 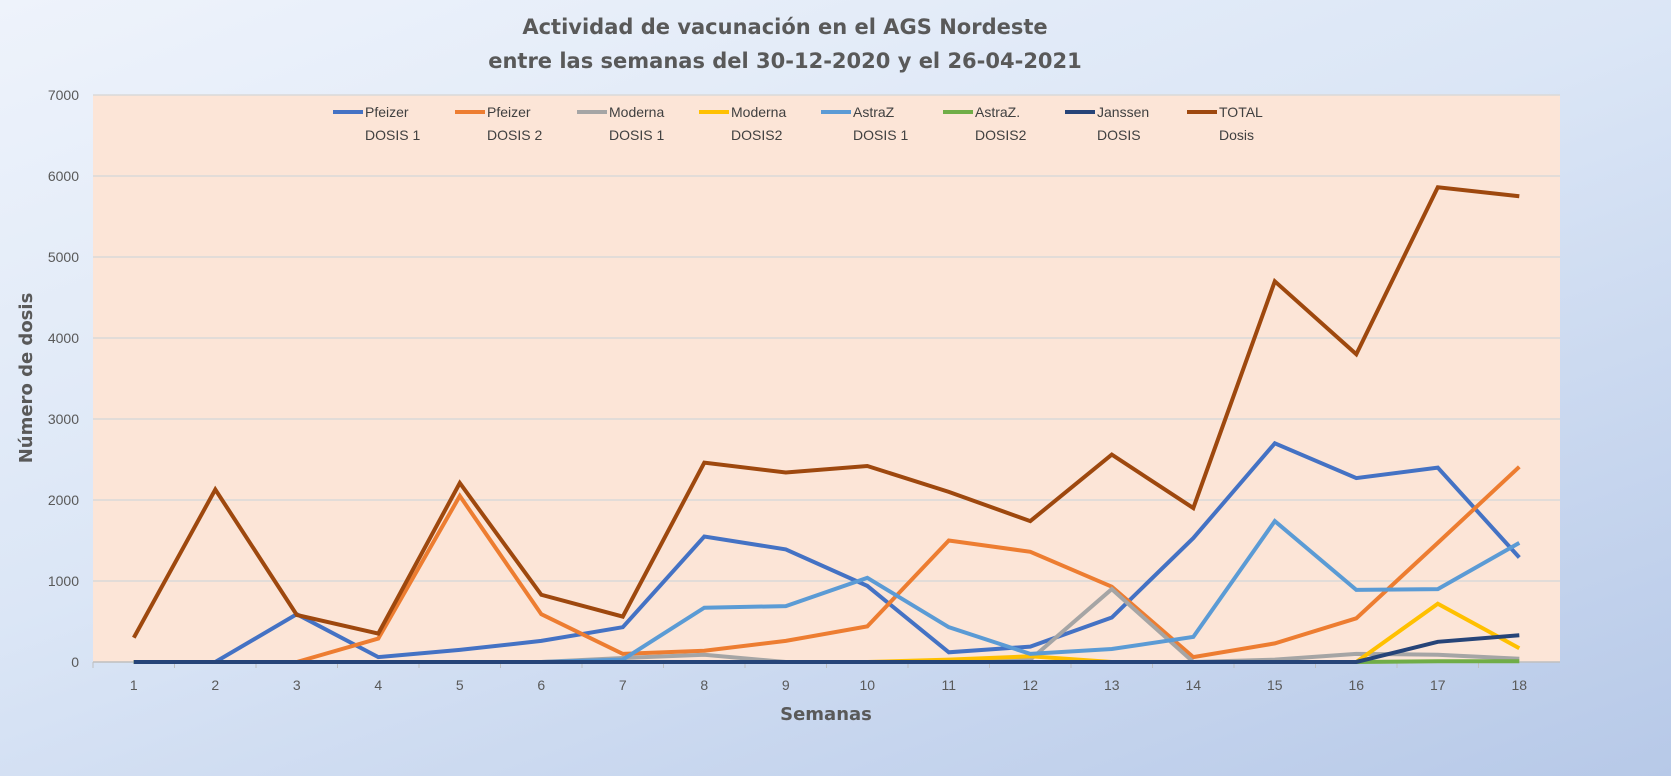 I want to click on x-tick-label: 16, so click(x=1356, y=685).